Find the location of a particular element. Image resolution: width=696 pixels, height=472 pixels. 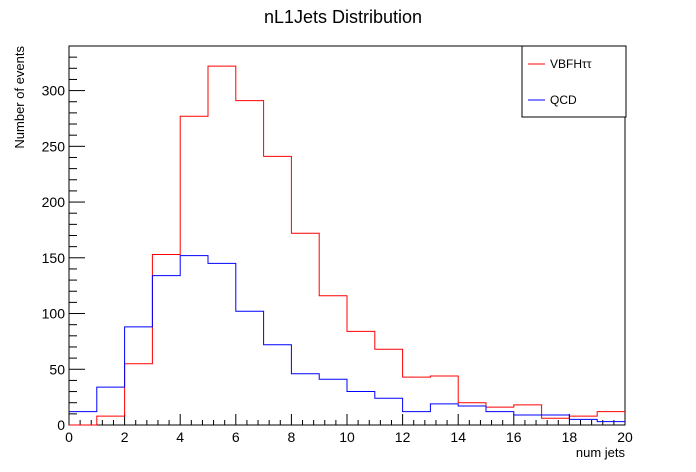

y-tick-label: 100 is located at coordinates (54, 314).